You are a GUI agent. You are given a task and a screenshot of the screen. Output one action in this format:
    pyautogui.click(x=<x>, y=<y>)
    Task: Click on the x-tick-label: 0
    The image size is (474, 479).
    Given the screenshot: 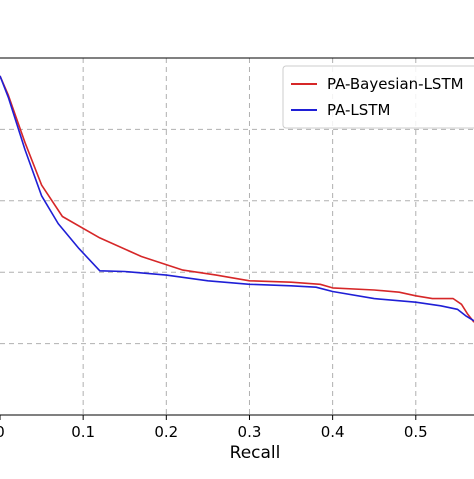 What is the action you would take?
    pyautogui.click(x=2, y=432)
    